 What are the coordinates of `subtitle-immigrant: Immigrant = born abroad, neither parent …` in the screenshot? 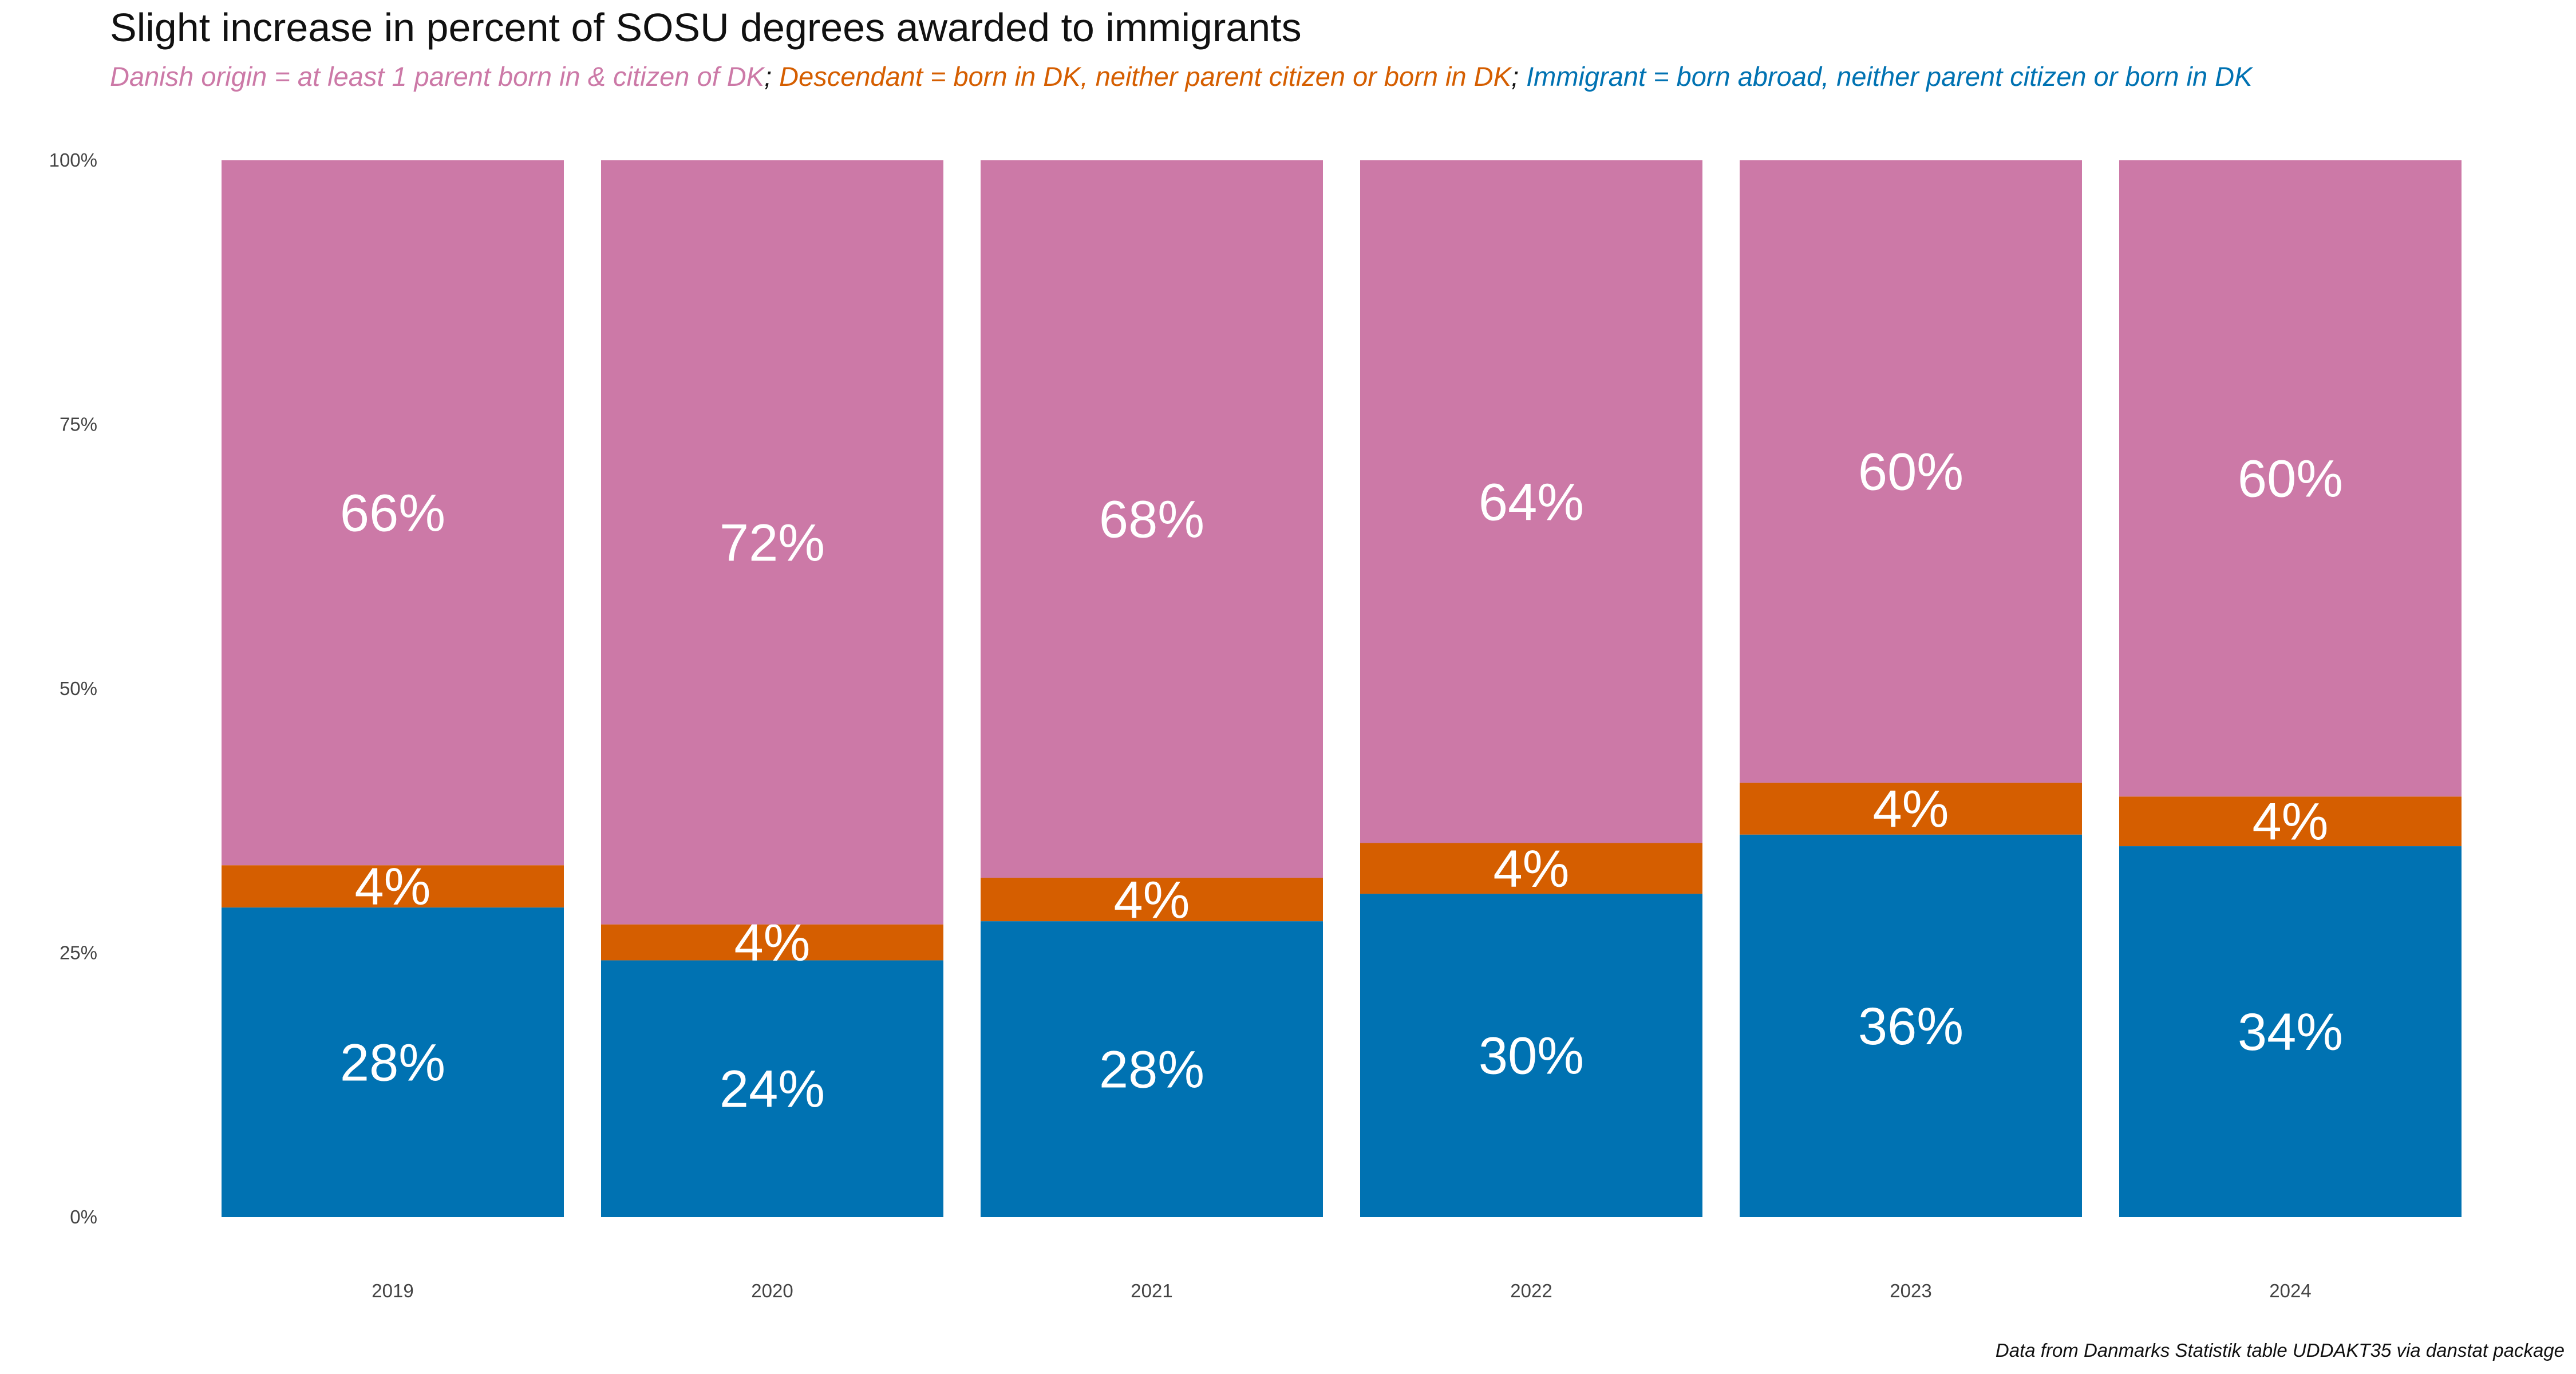 It's located at (1889, 76).